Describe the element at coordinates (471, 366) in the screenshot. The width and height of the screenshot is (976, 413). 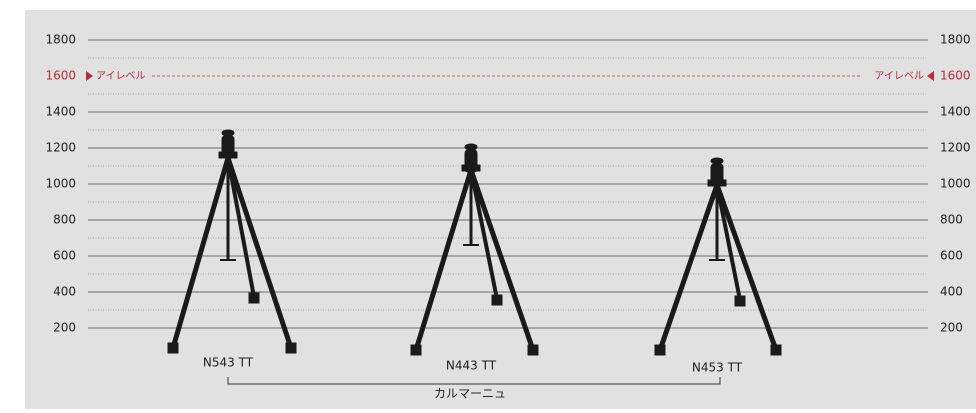
I see `tripod-label: N443 TT` at that location.